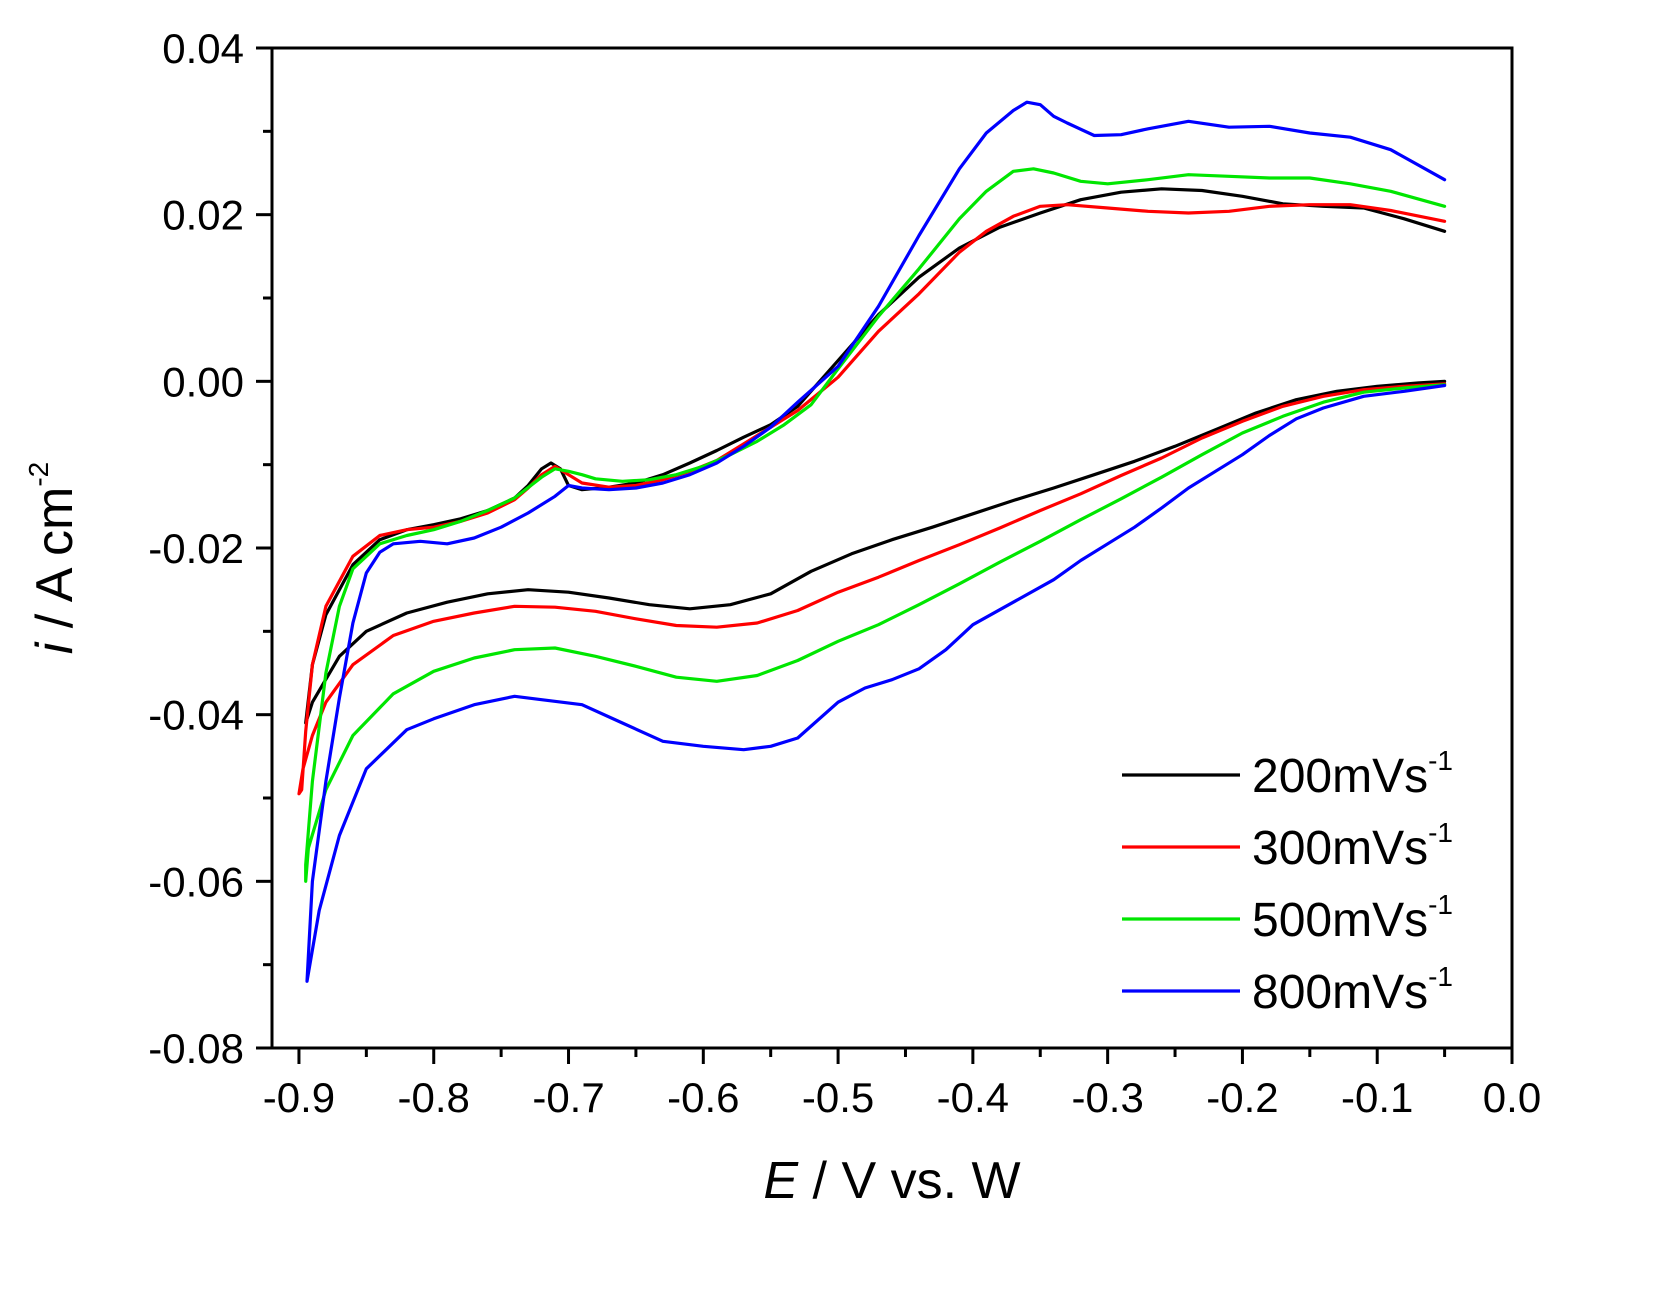  I want to click on x-tick-label: -0.4, so click(973, 1097).